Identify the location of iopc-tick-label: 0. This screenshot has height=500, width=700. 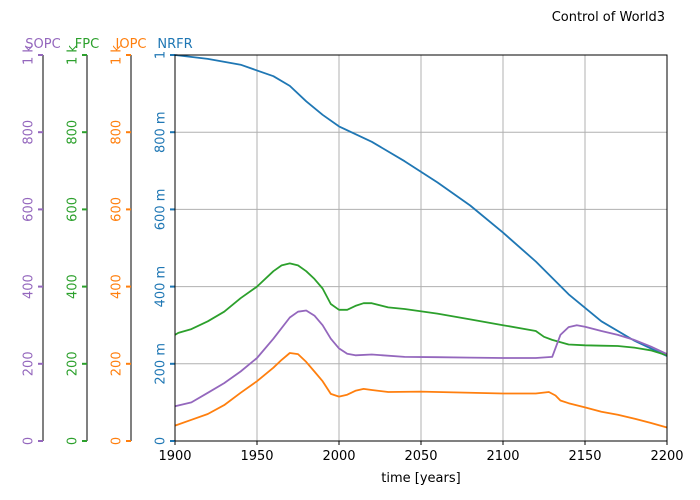
(117, 441).